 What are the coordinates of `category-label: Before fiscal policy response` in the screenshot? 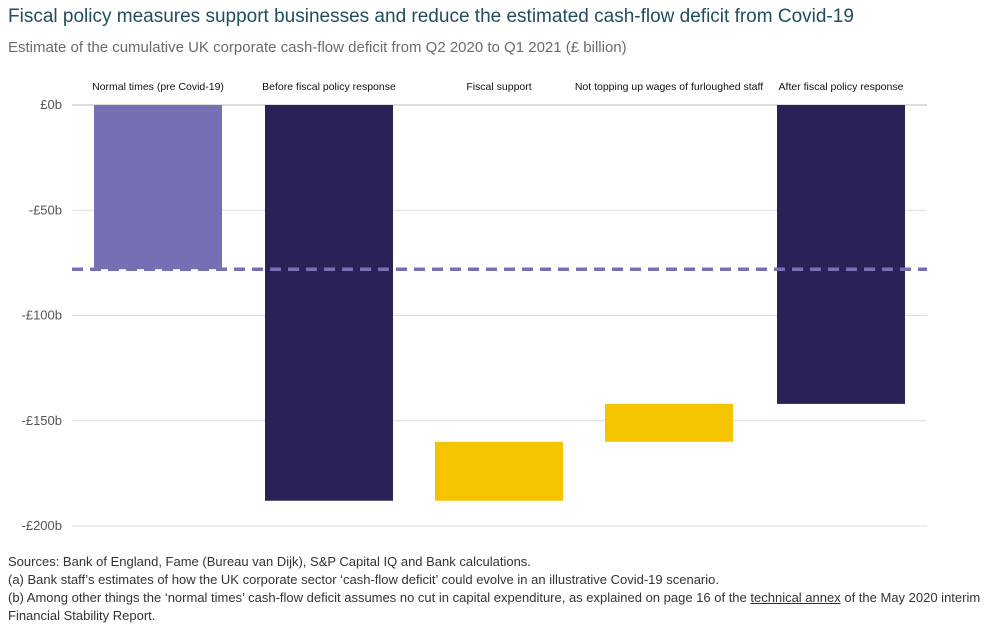 It's located at (329, 87).